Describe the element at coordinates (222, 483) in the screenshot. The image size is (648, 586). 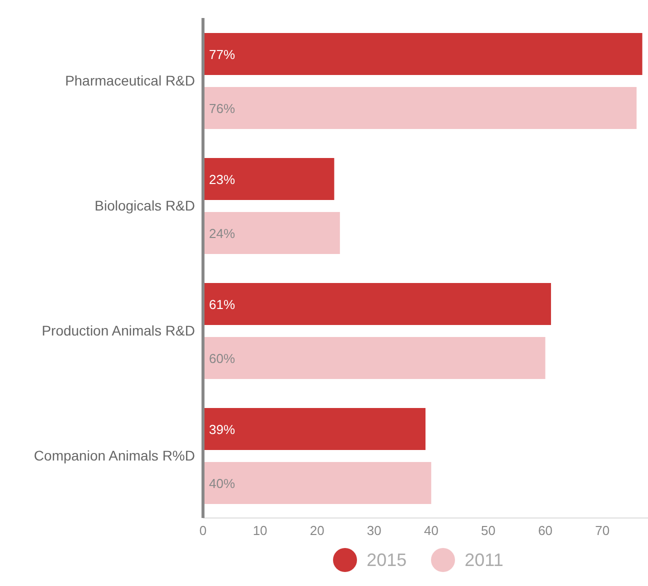
I see `data-label: 40%` at that location.